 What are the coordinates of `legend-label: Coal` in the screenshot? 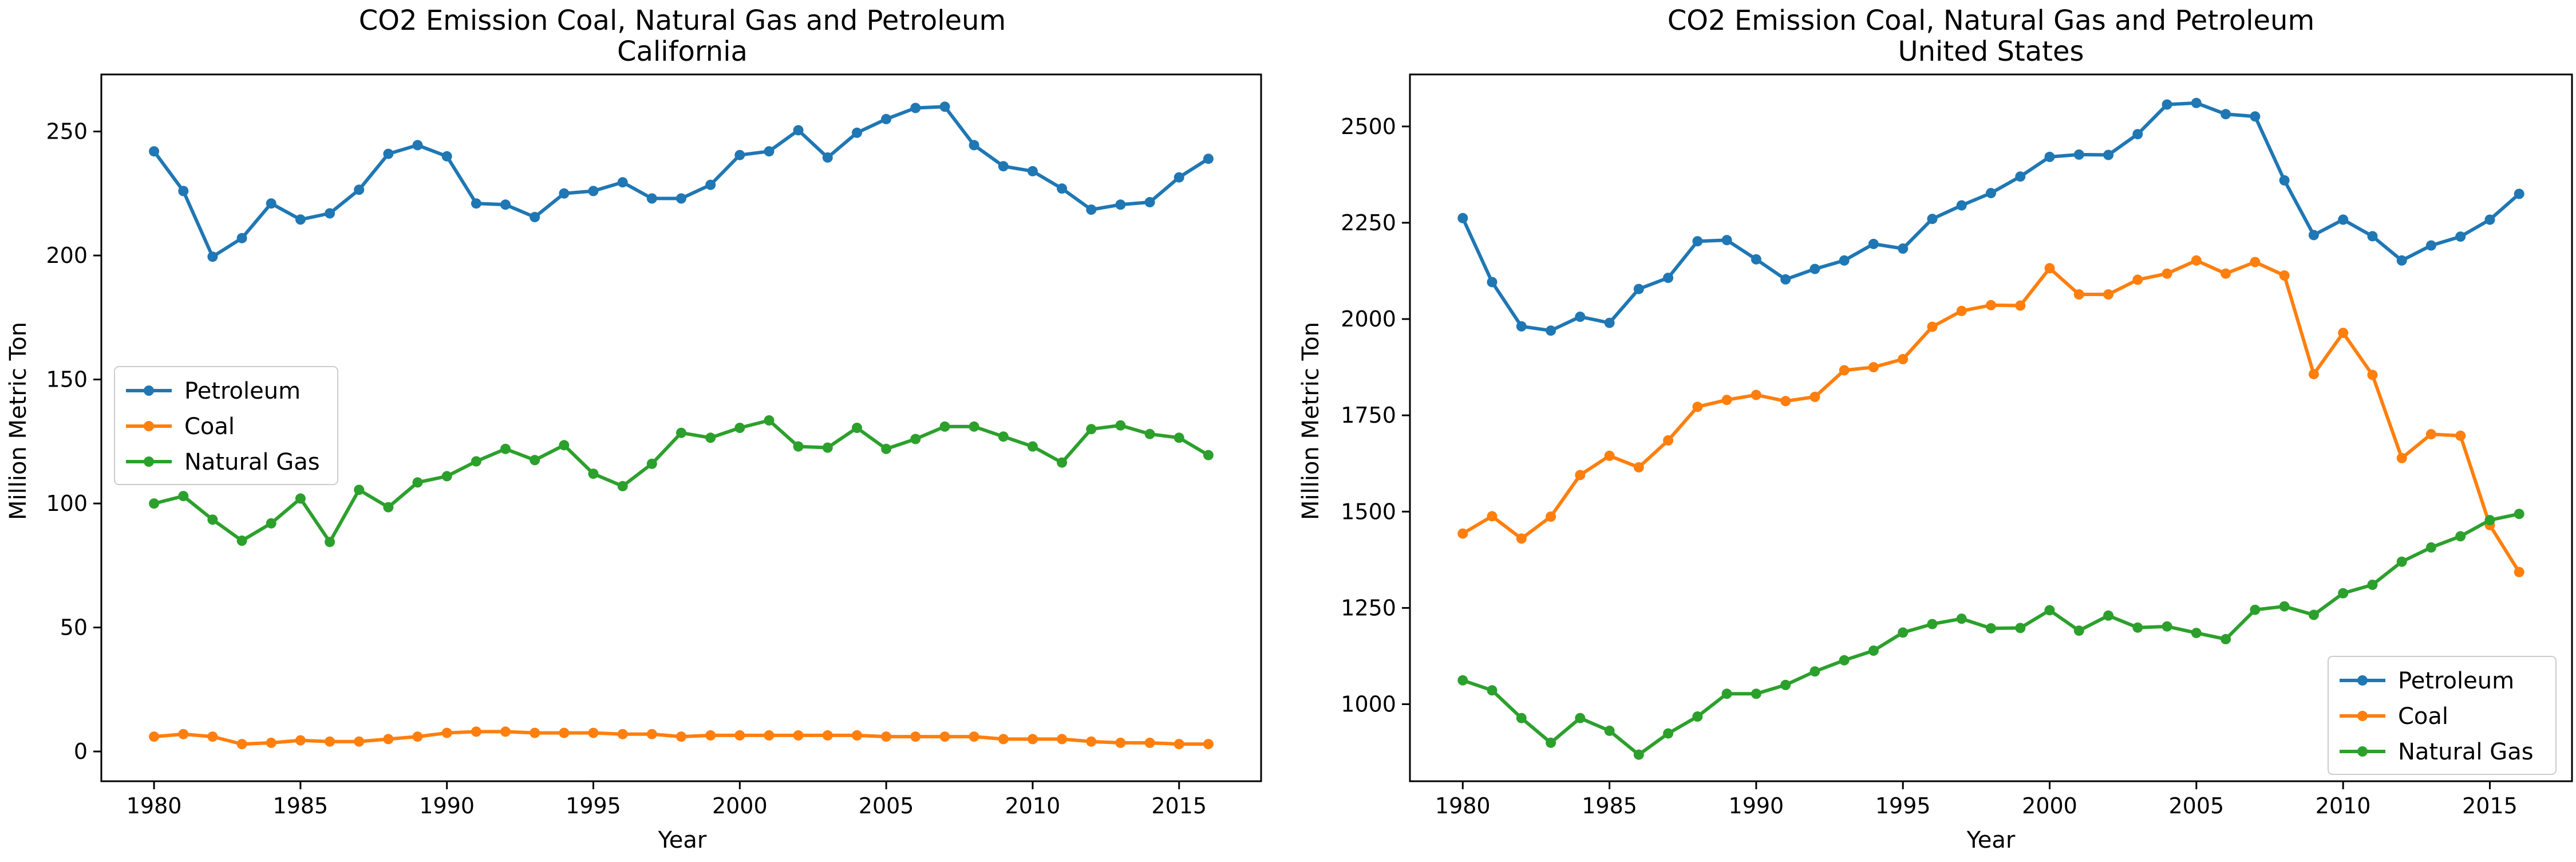 It's located at (2423, 717).